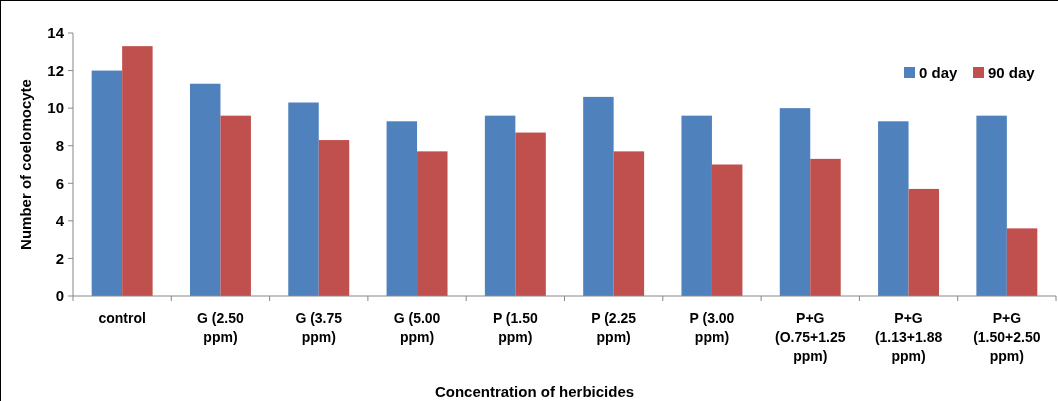  I want to click on y-tick-label: 8, so click(59, 145).